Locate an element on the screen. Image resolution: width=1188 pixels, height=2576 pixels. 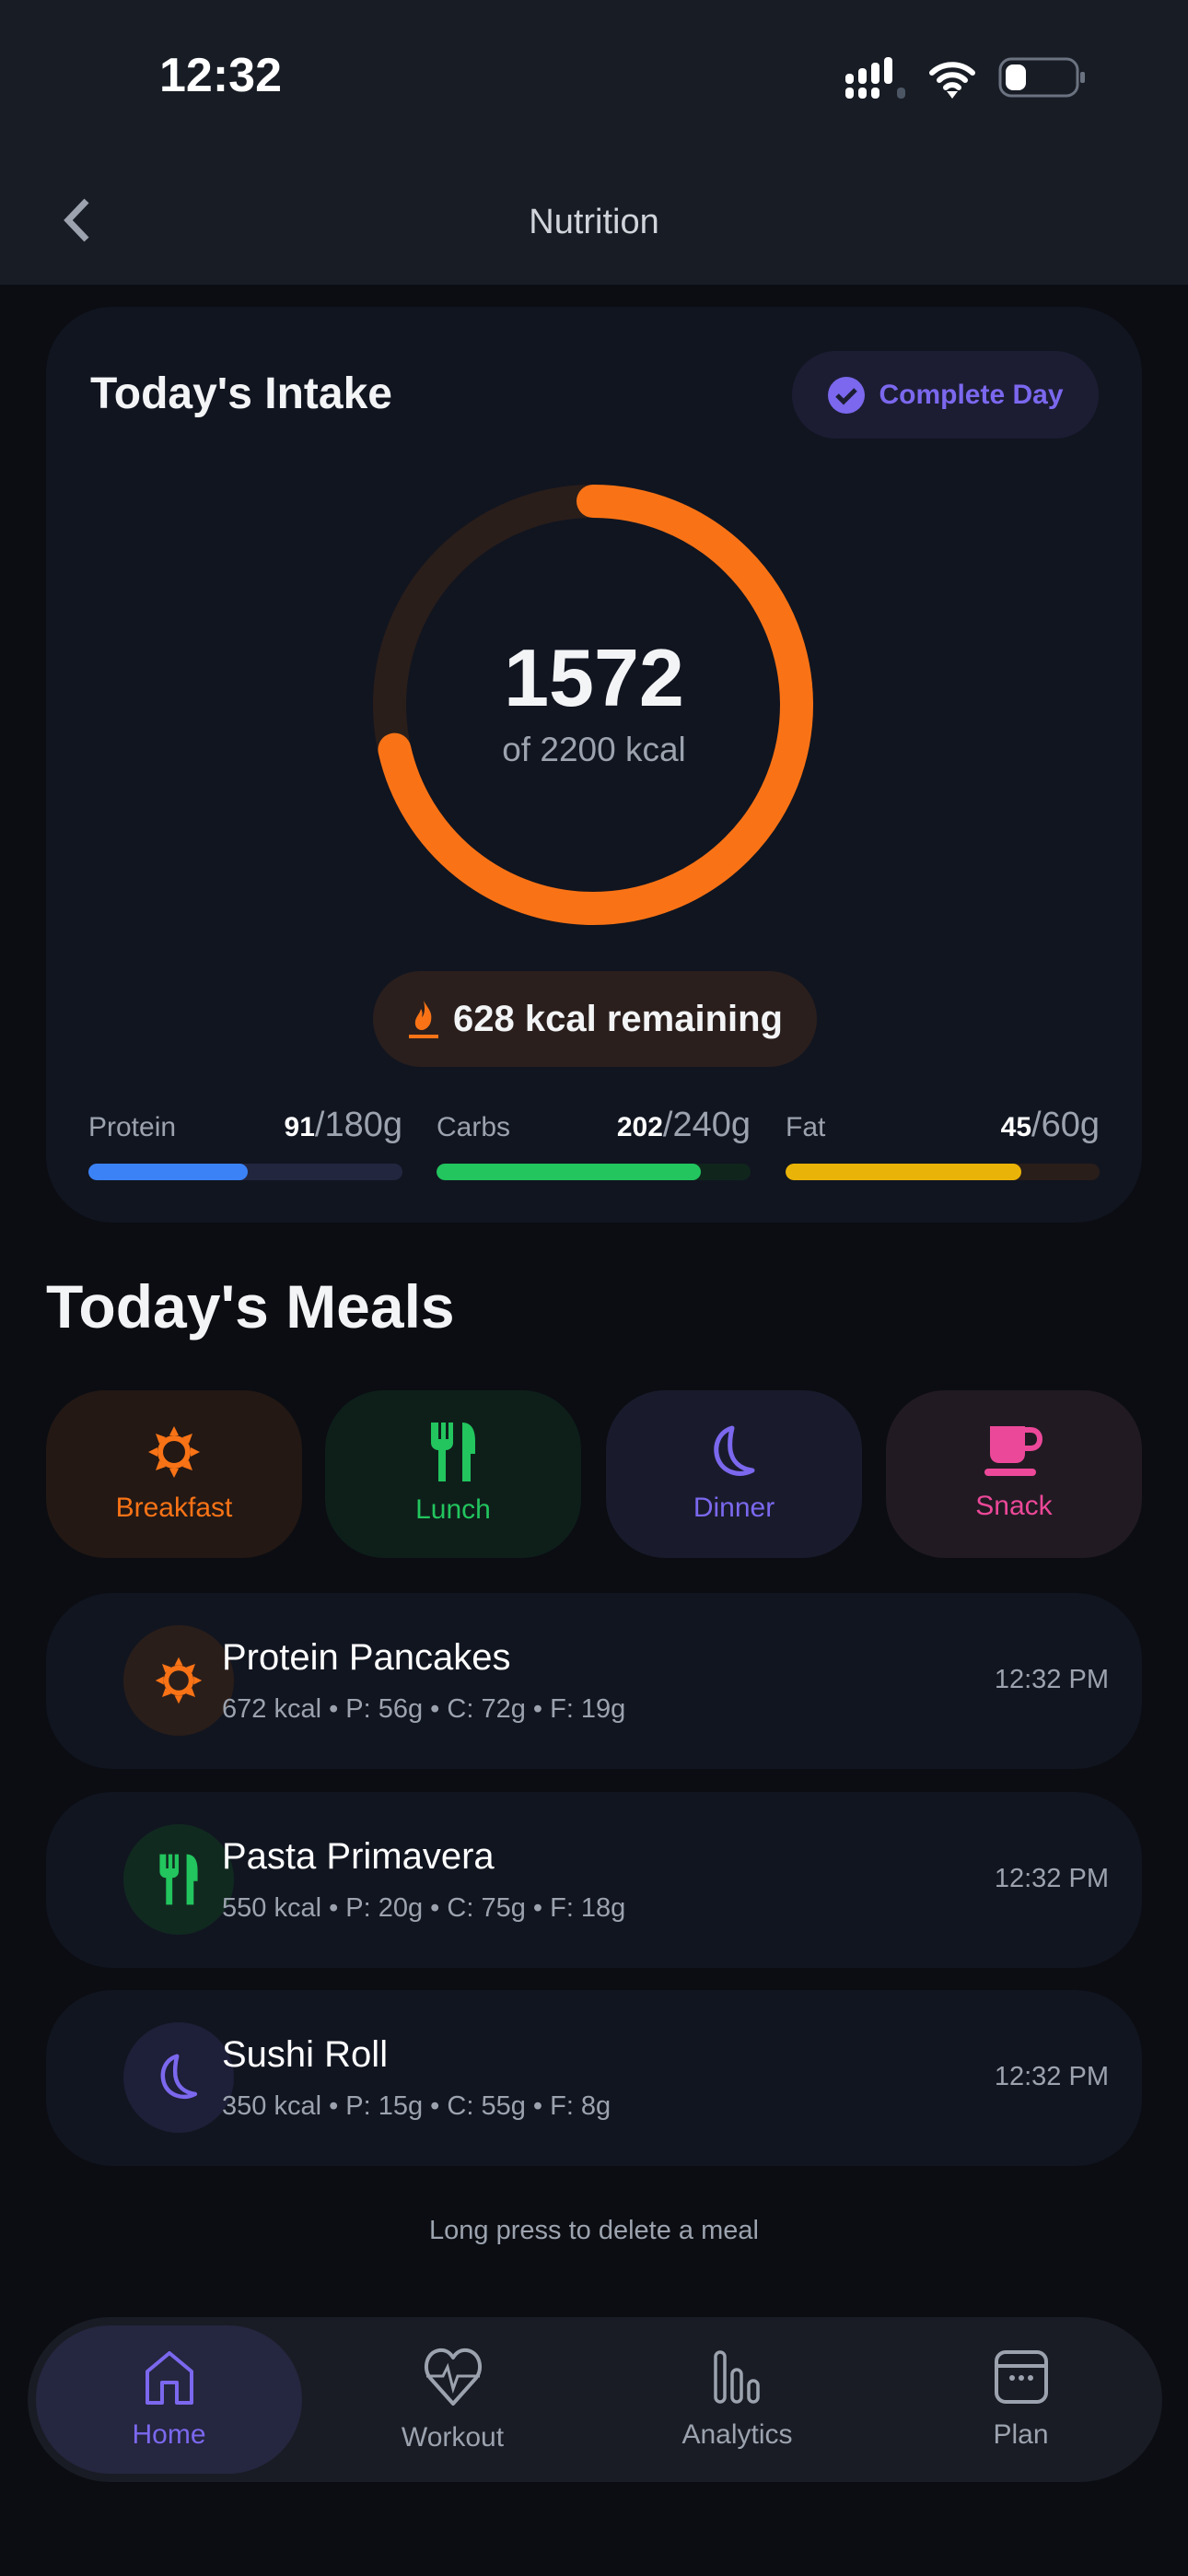
macro-label: Protein is located at coordinates (132, 1127).